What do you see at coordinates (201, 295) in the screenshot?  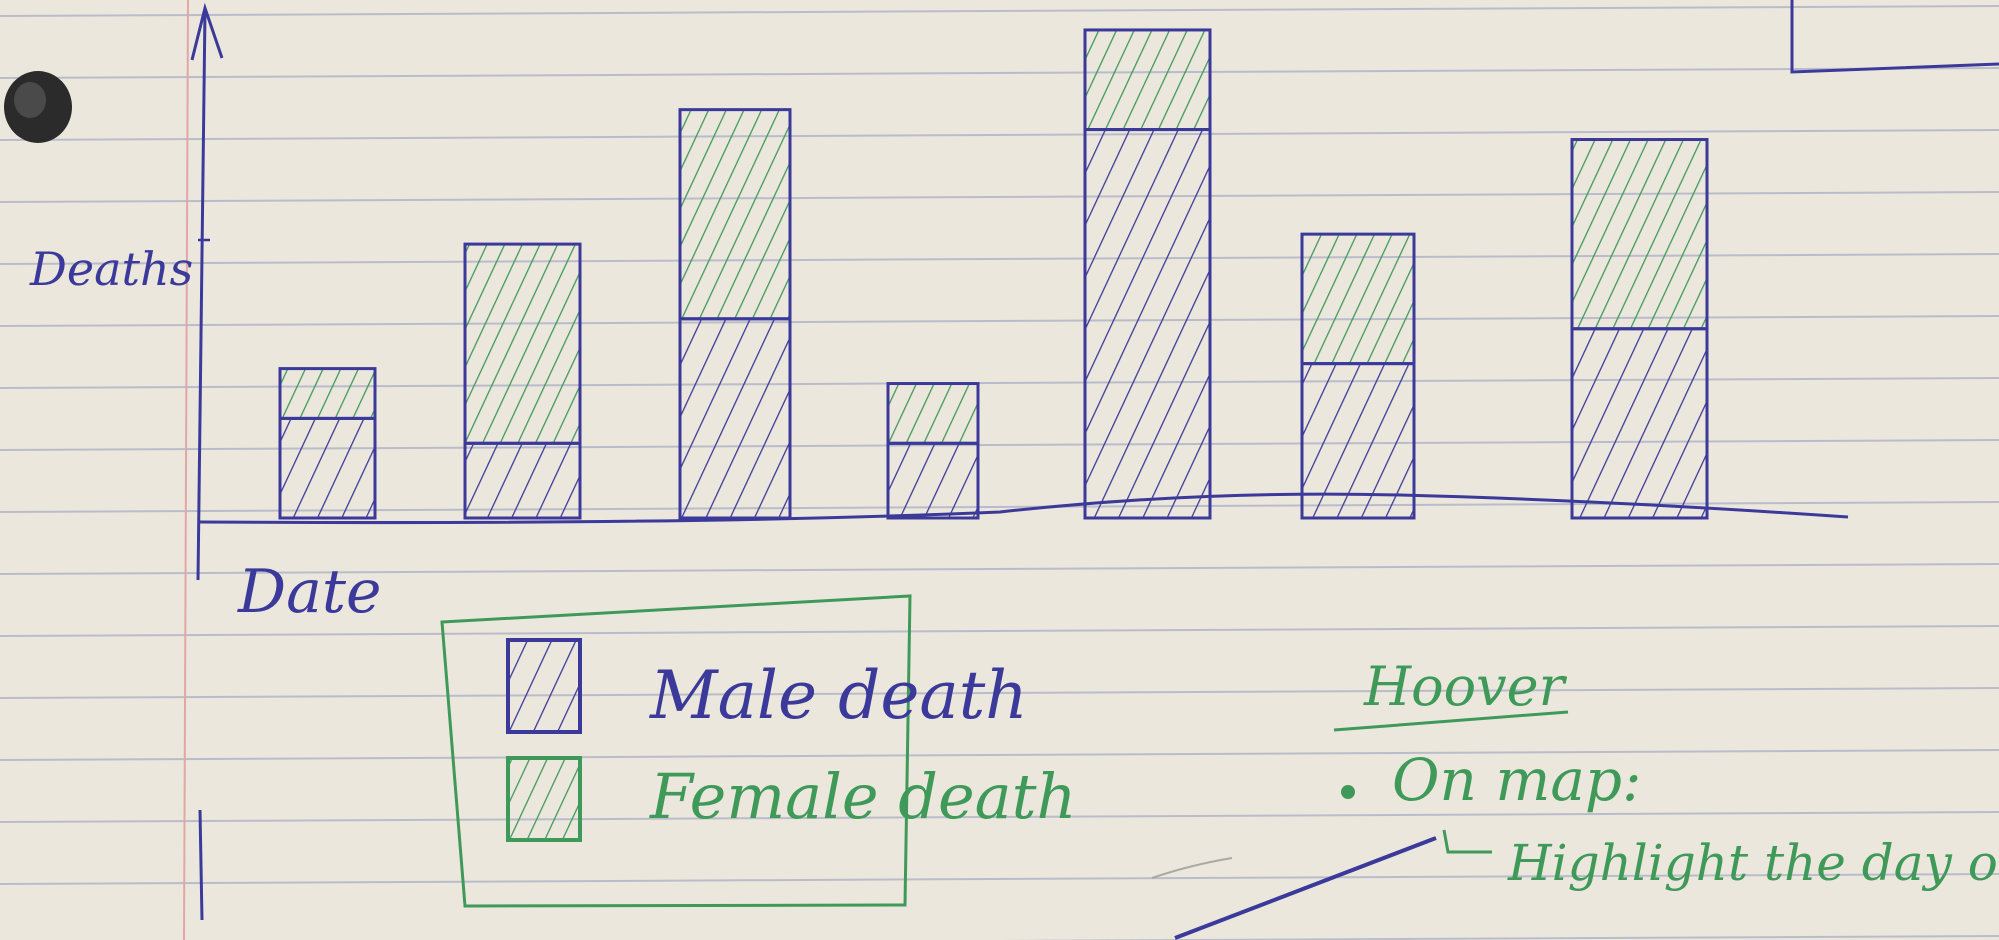 I see `y-axis` at bounding box center [201, 295].